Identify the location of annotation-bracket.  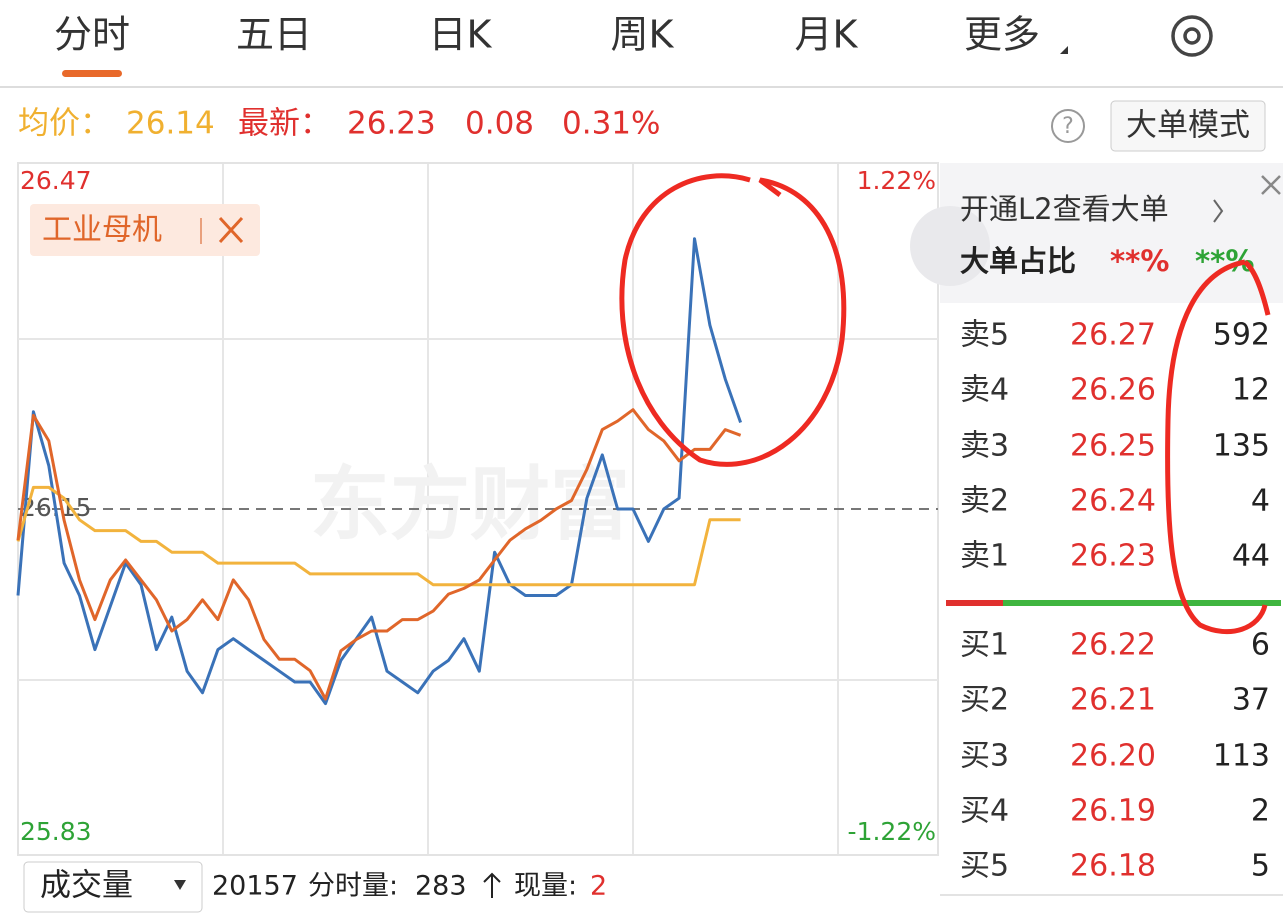
(1218, 447).